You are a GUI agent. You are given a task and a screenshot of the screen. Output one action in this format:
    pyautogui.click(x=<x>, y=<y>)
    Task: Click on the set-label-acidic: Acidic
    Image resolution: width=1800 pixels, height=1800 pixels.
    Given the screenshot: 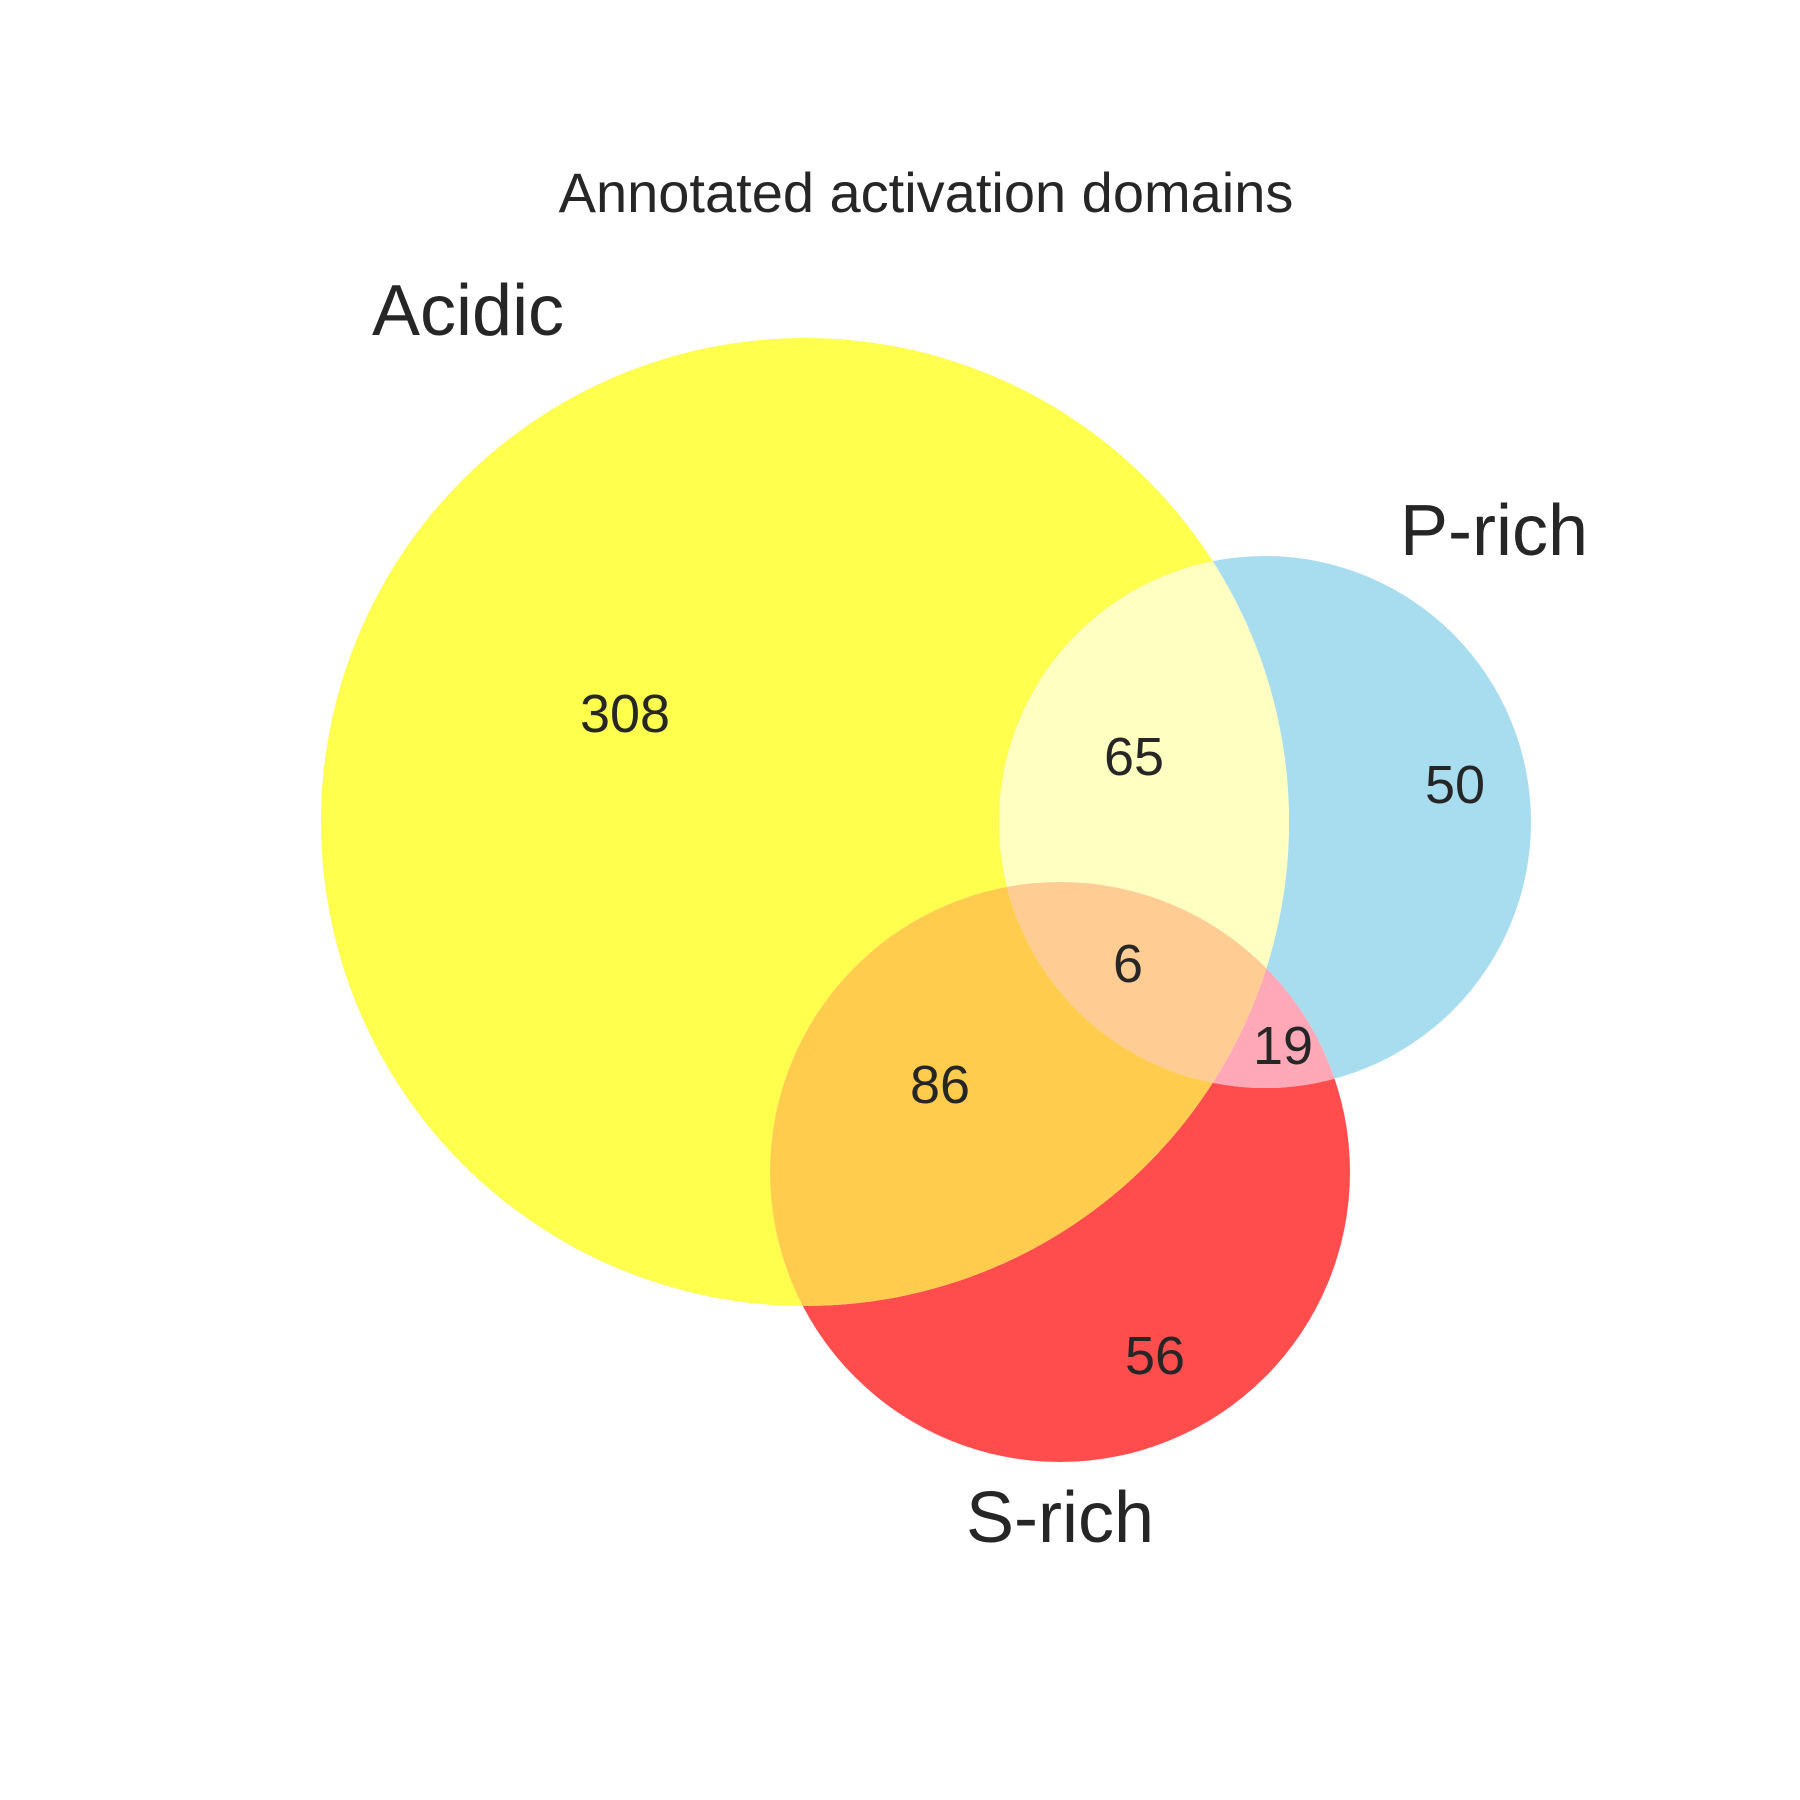 What is the action you would take?
    pyautogui.click(x=468, y=311)
    